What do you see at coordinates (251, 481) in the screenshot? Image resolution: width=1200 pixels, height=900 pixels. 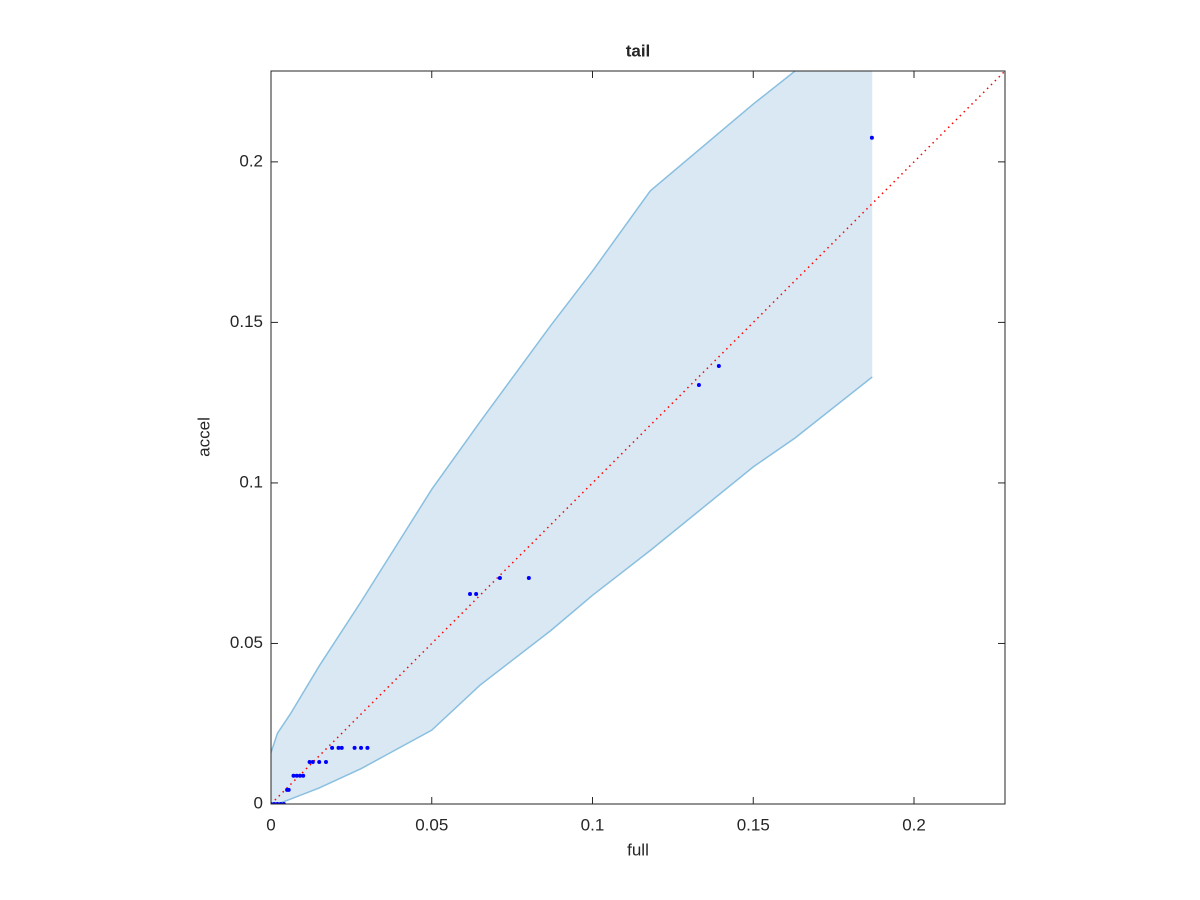 I see `y-tick-label: 0.1` at bounding box center [251, 481].